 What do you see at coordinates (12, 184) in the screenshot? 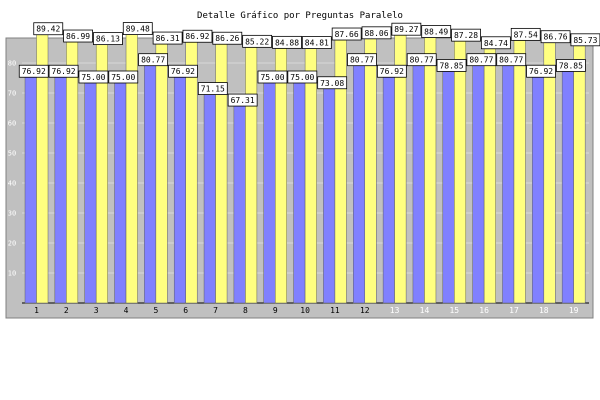
I see `y-tick-label: 40` at bounding box center [12, 184].